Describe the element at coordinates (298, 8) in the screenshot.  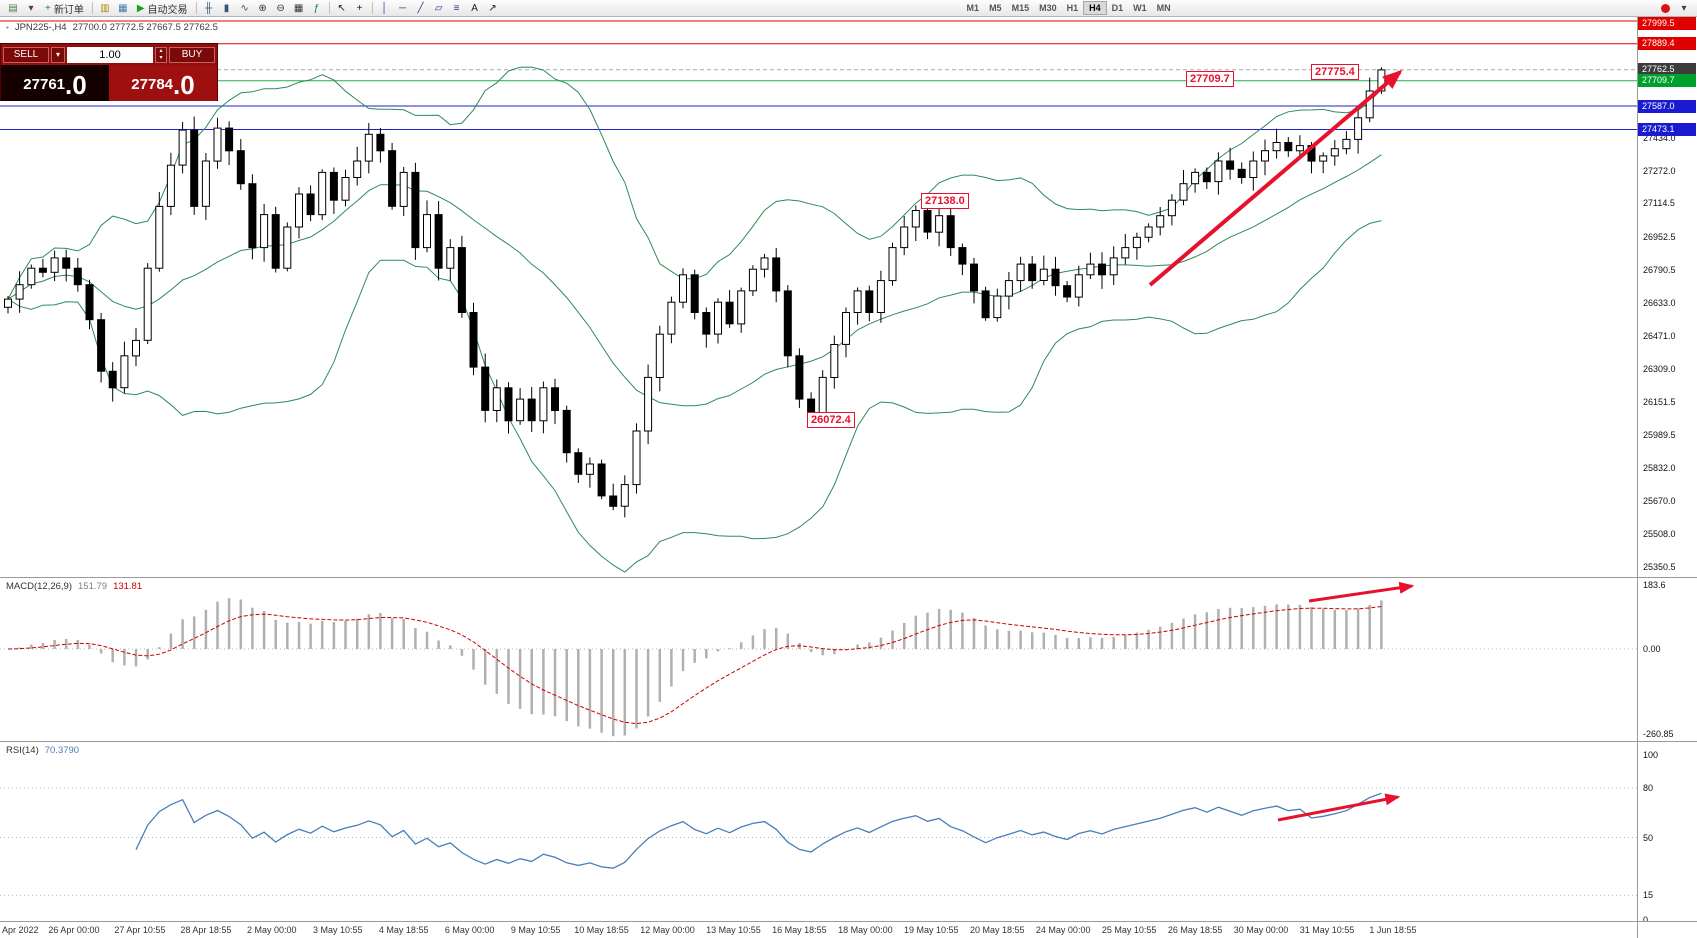
I see `tile-windows-icon: ▦` at that location.